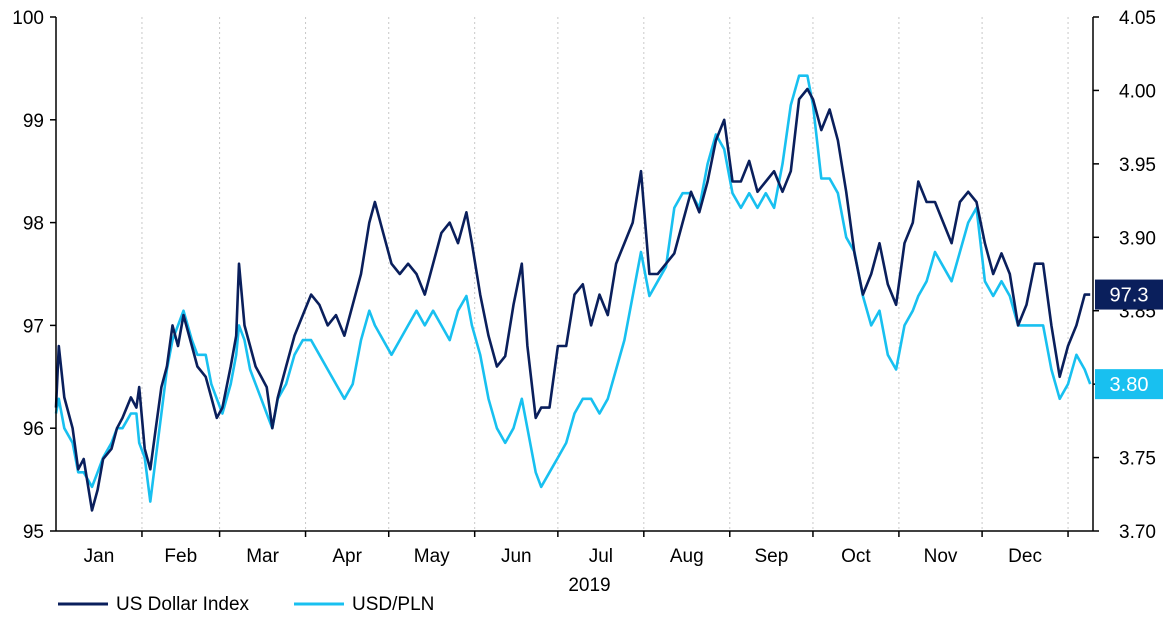 The image size is (1168, 623). I want to click on right-tick-label: 3.90, so click(1137, 238).